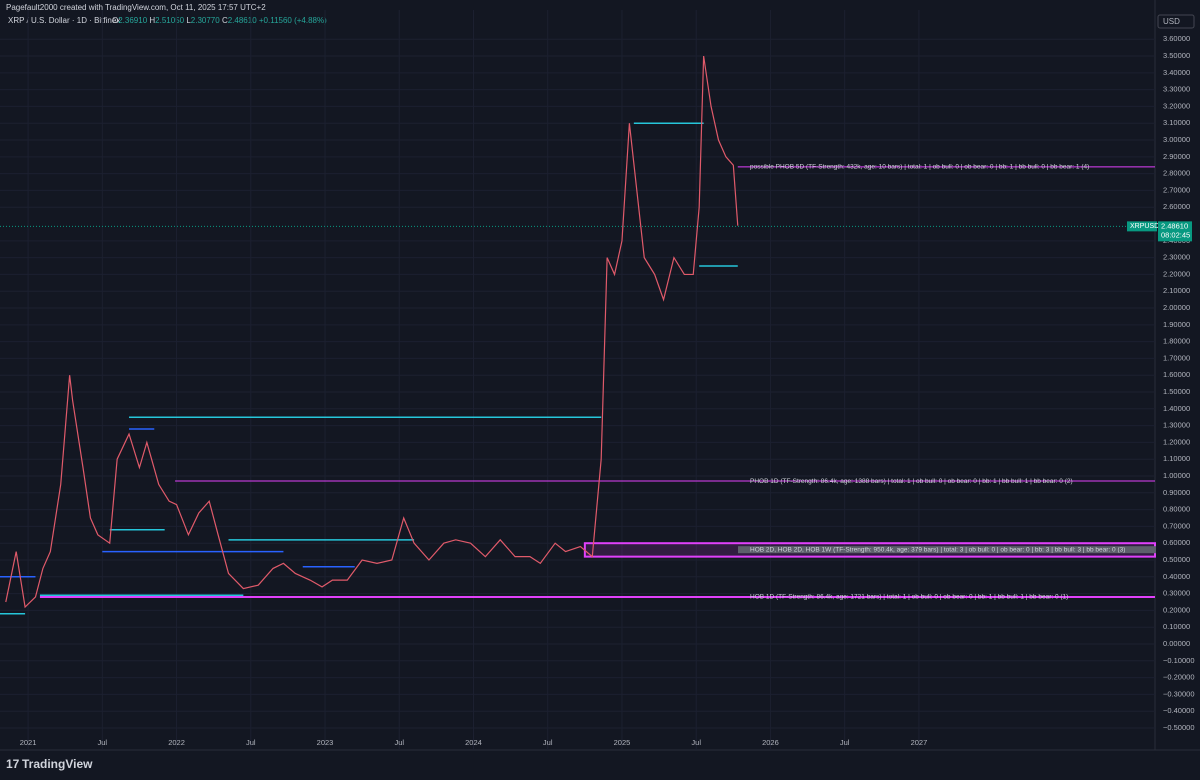 The height and width of the screenshot is (780, 1200). What do you see at coordinates (1176, 525) in the screenshot?
I see `y-tick-label: 0.70000` at bounding box center [1176, 525].